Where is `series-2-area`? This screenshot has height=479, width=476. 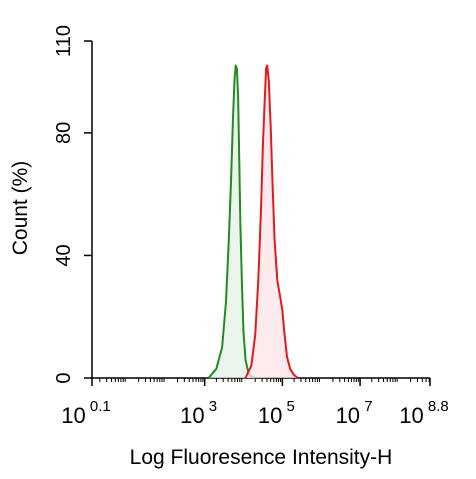 series-2-area is located at coordinates (271, 221).